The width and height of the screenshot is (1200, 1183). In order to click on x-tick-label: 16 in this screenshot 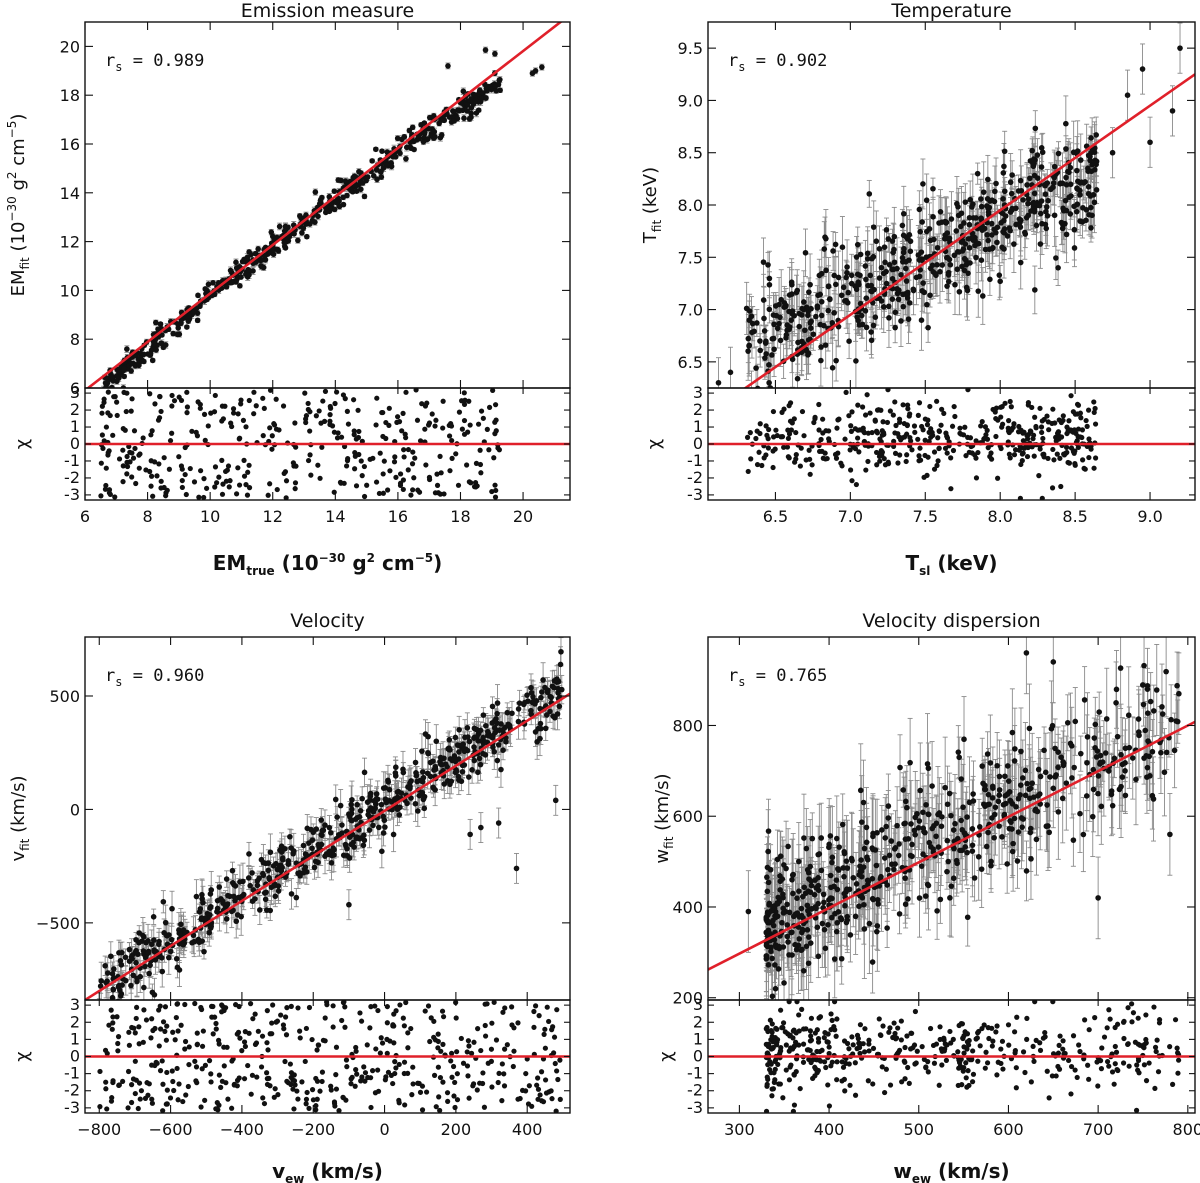, I will do `click(398, 516)`.